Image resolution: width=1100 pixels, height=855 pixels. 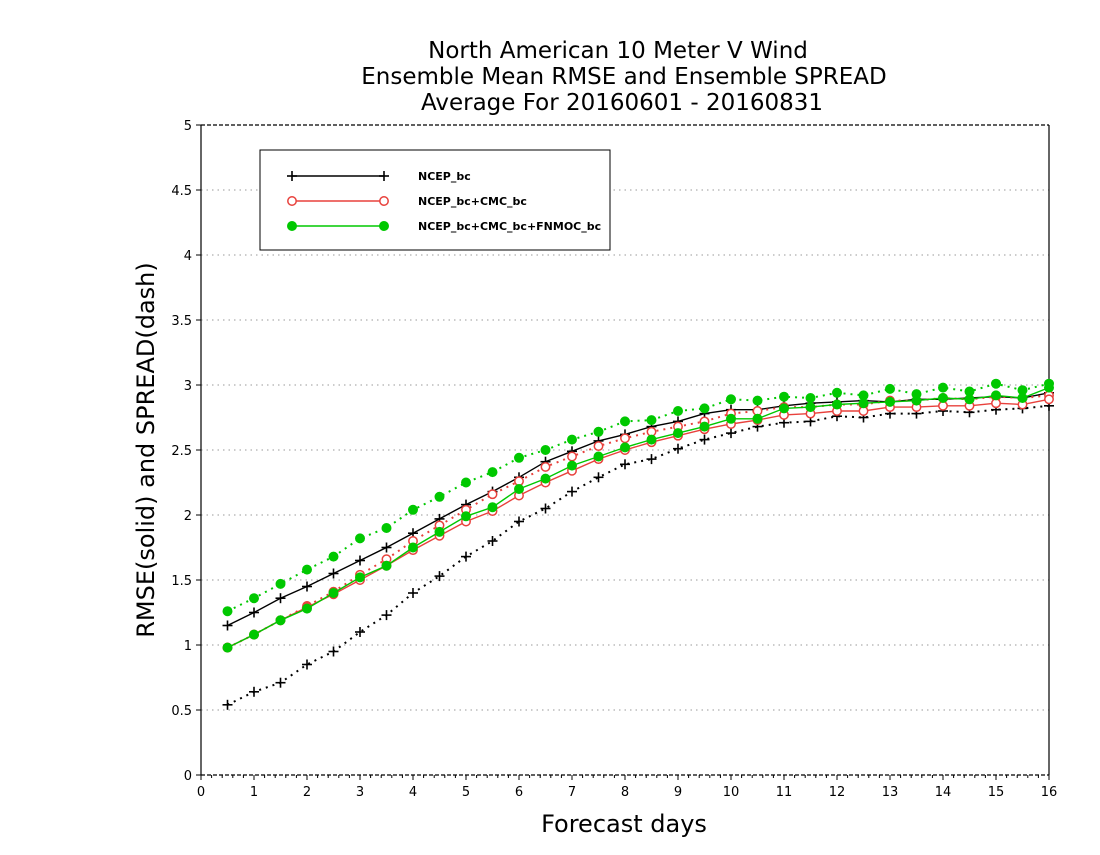 I want to click on legend-label-0: NCEP_bc, so click(x=444, y=176).